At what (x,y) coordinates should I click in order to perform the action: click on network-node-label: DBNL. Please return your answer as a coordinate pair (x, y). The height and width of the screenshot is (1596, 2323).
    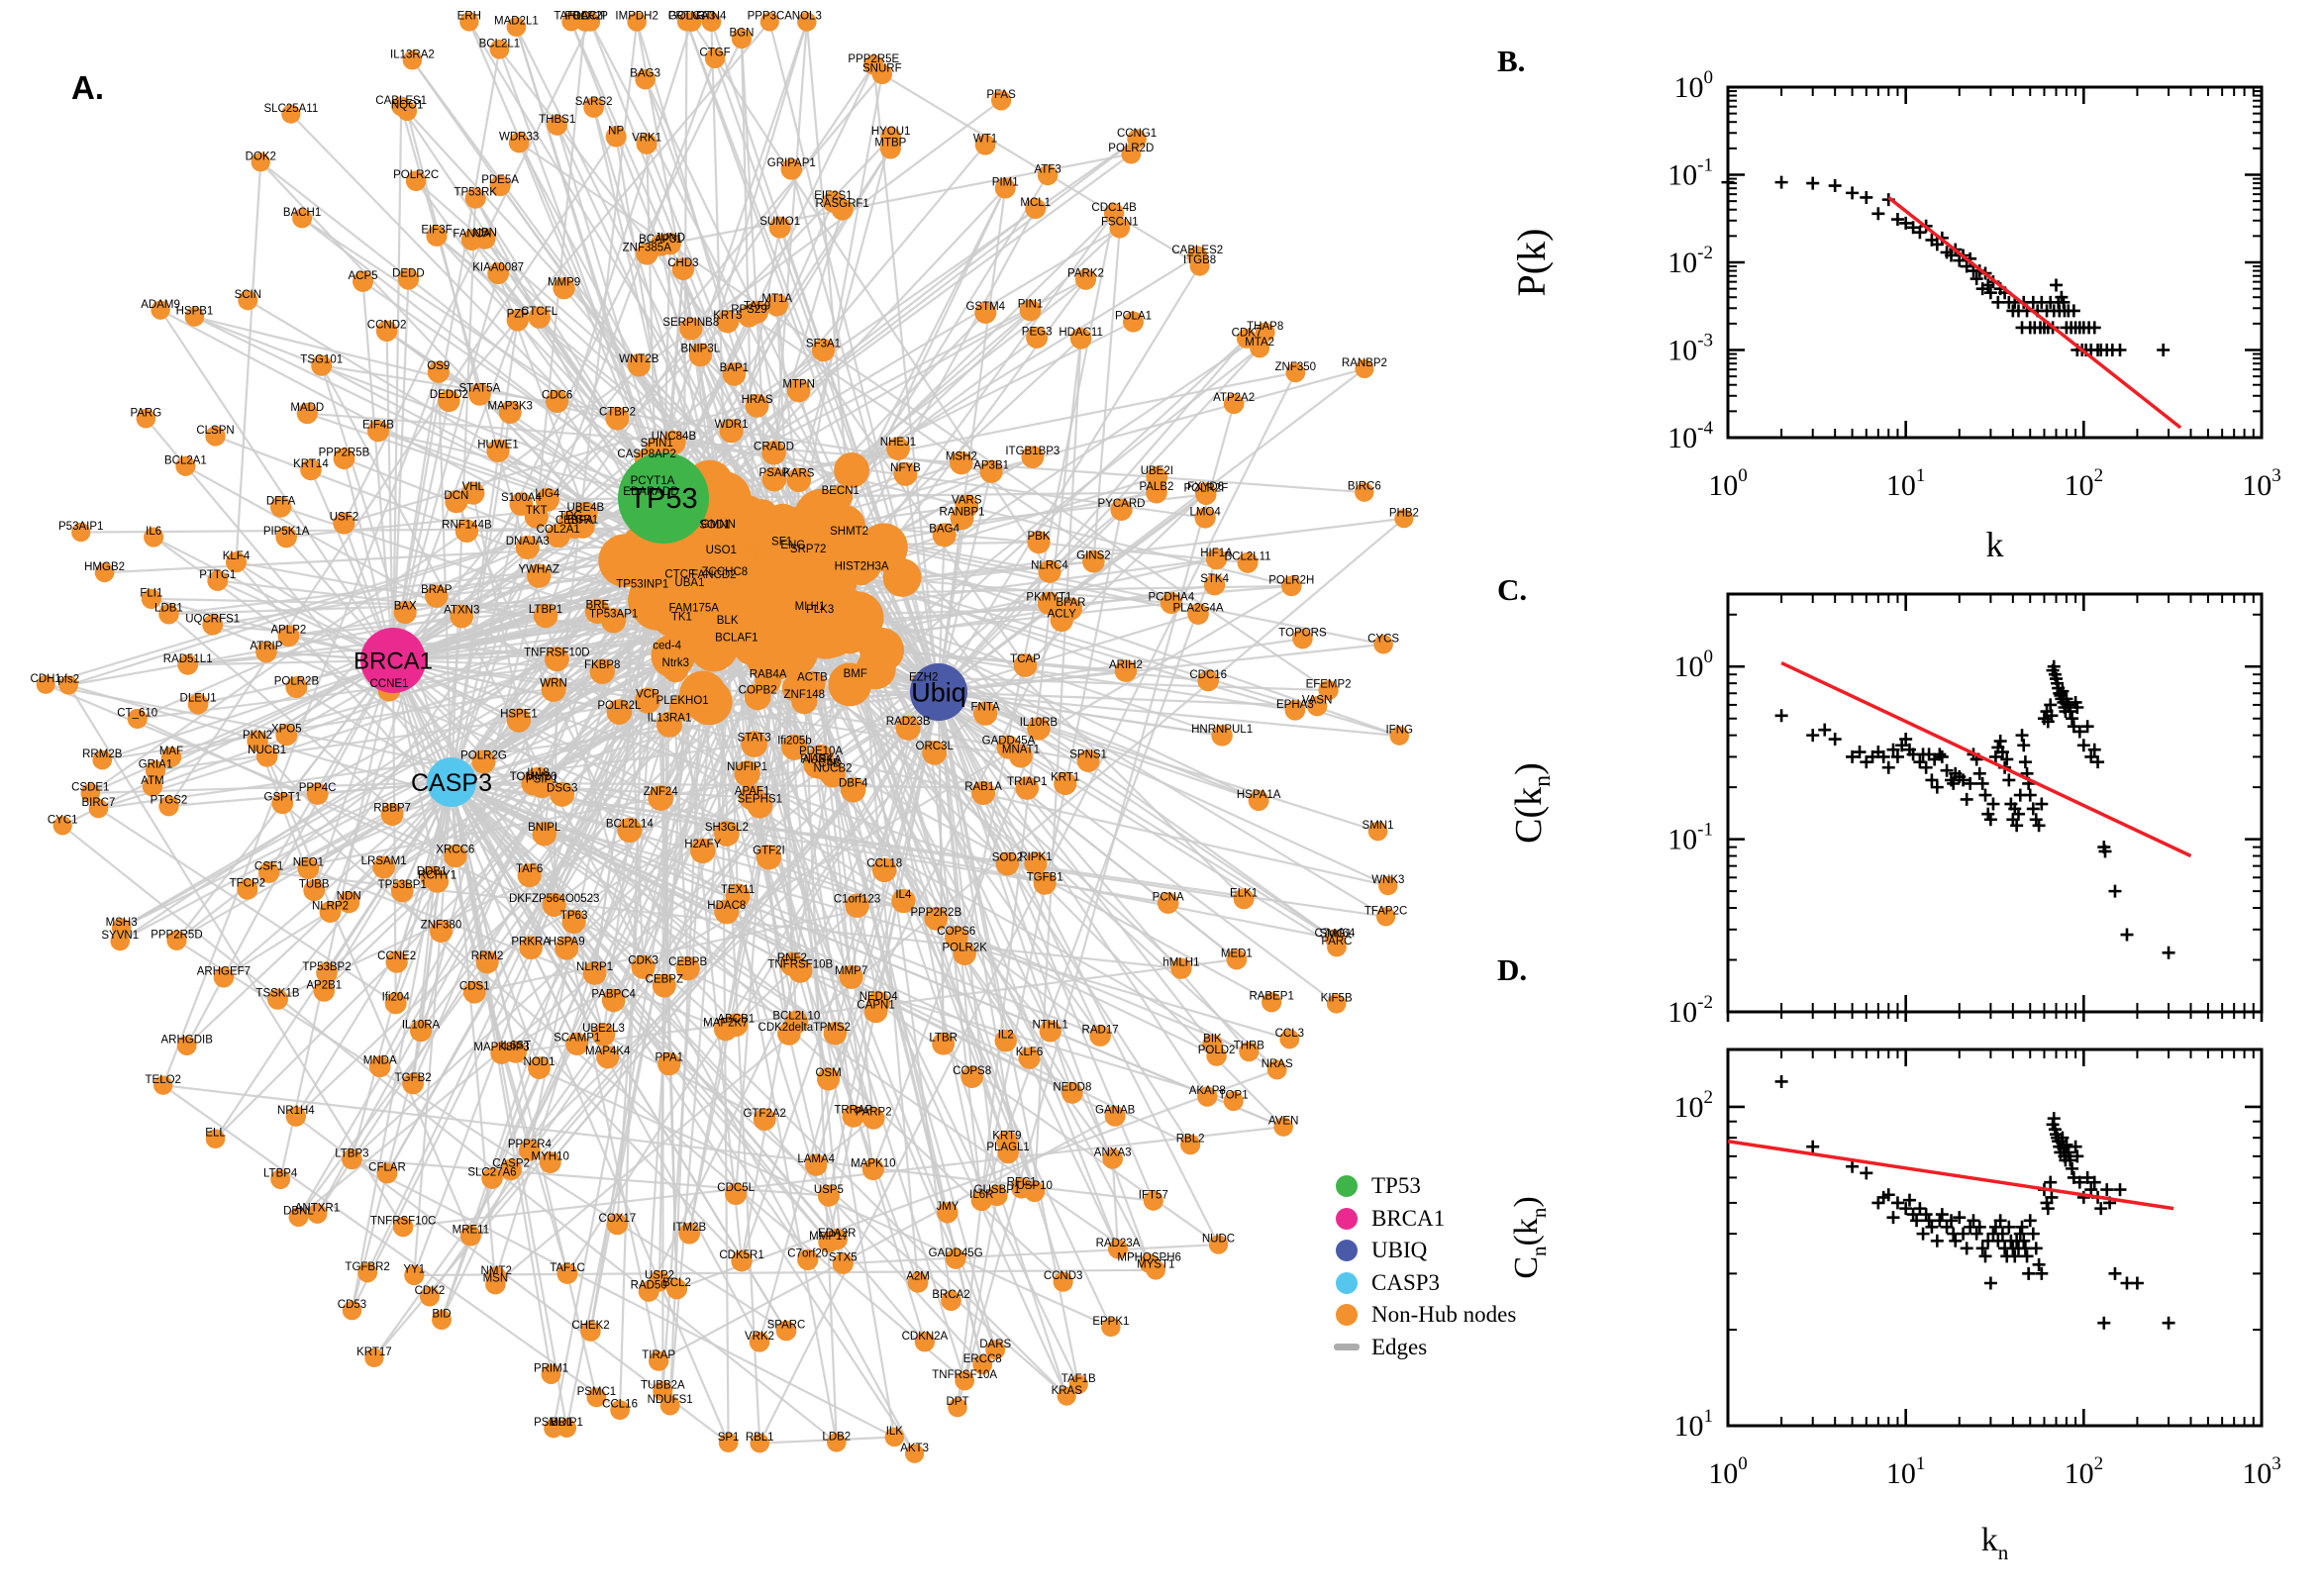
    Looking at the image, I should click on (298, 1212).